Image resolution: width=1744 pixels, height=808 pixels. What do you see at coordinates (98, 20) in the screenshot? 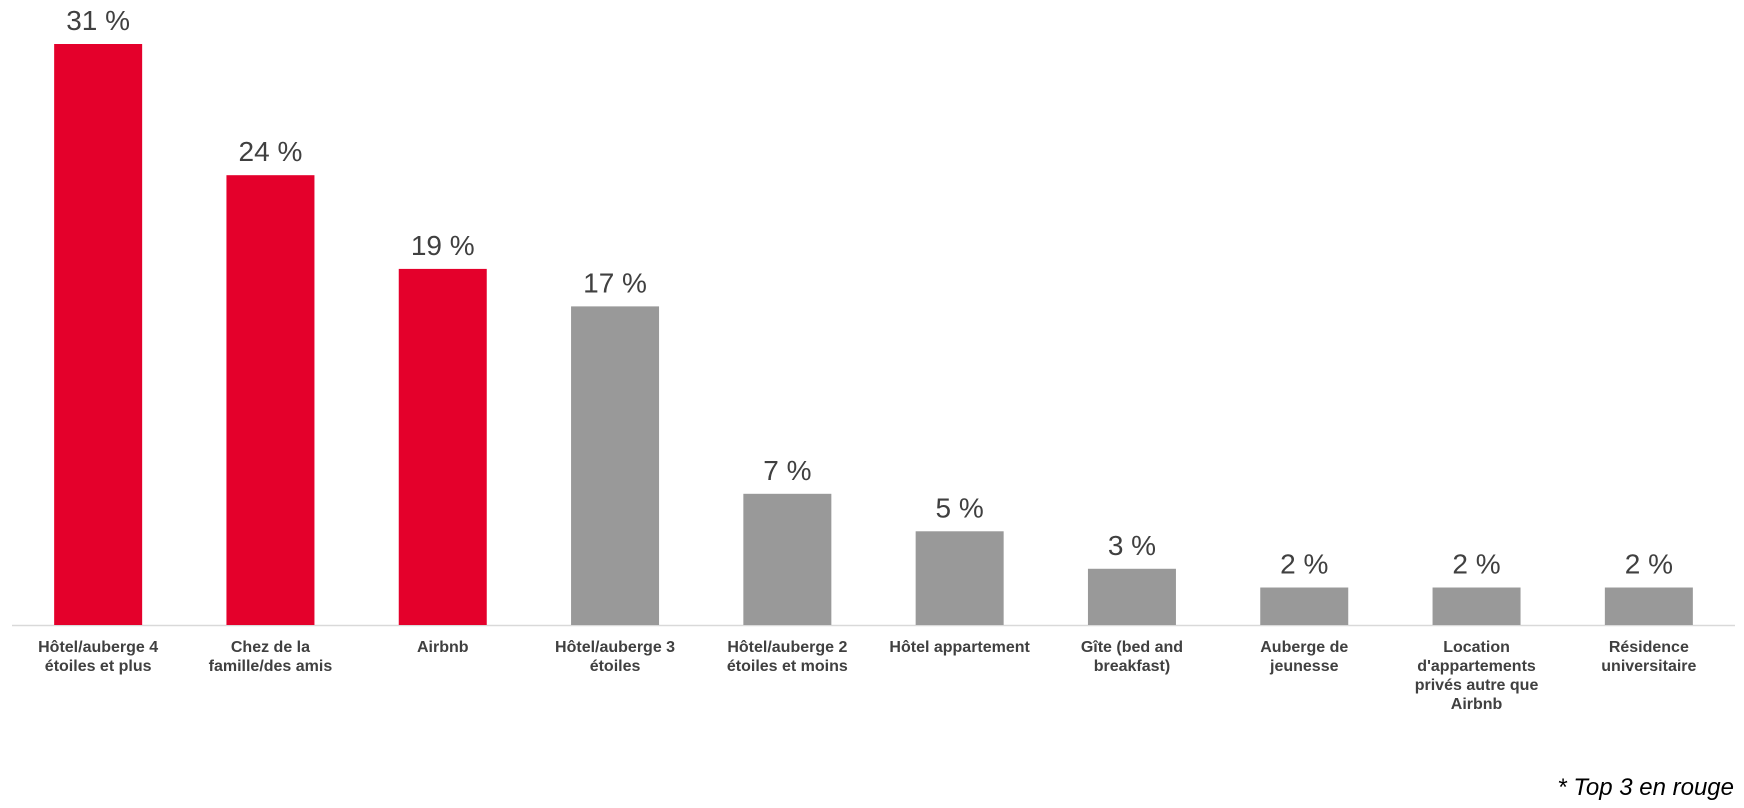
I see `value-label-1: 31 %` at bounding box center [98, 20].